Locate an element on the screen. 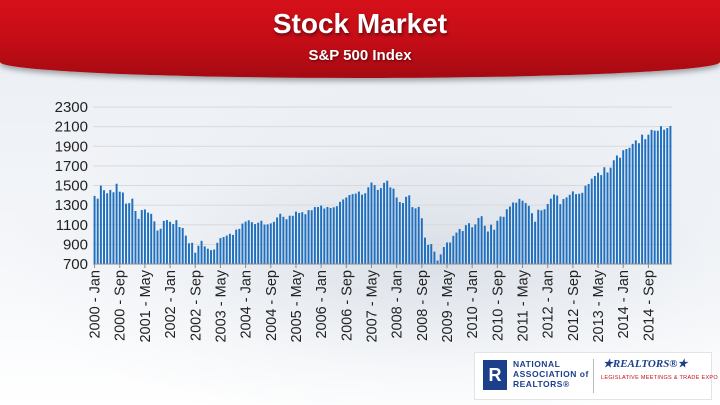  page-title: Stock Market is located at coordinates (360, 23).